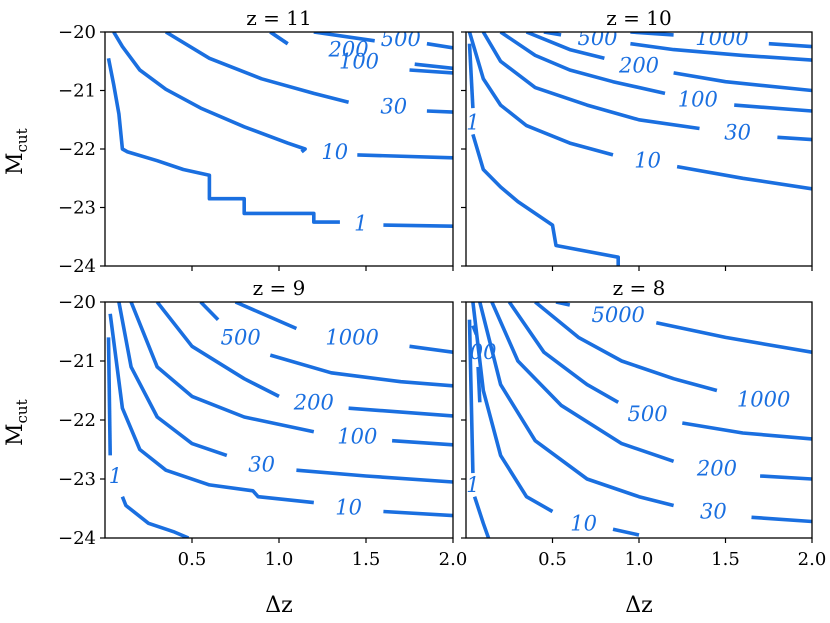 The image size is (830, 623). What do you see at coordinates (552, 559) in the screenshot?
I see `x-tick-label: 0.5` at bounding box center [552, 559].